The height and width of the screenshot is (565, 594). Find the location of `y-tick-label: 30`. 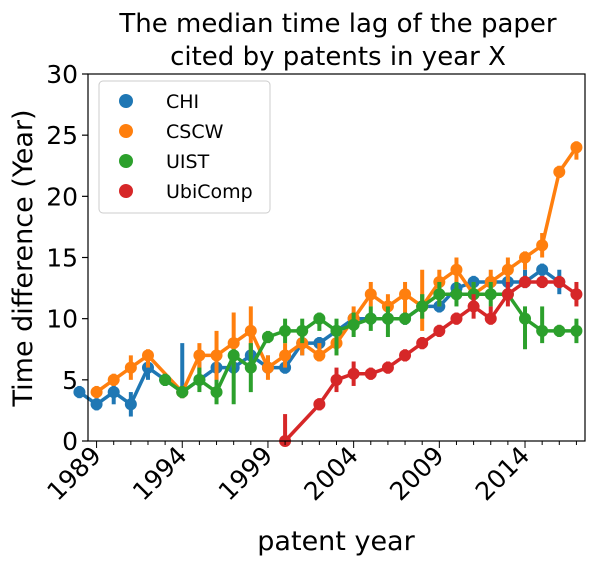

y-tick-label: 30 is located at coordinates (62, 74).